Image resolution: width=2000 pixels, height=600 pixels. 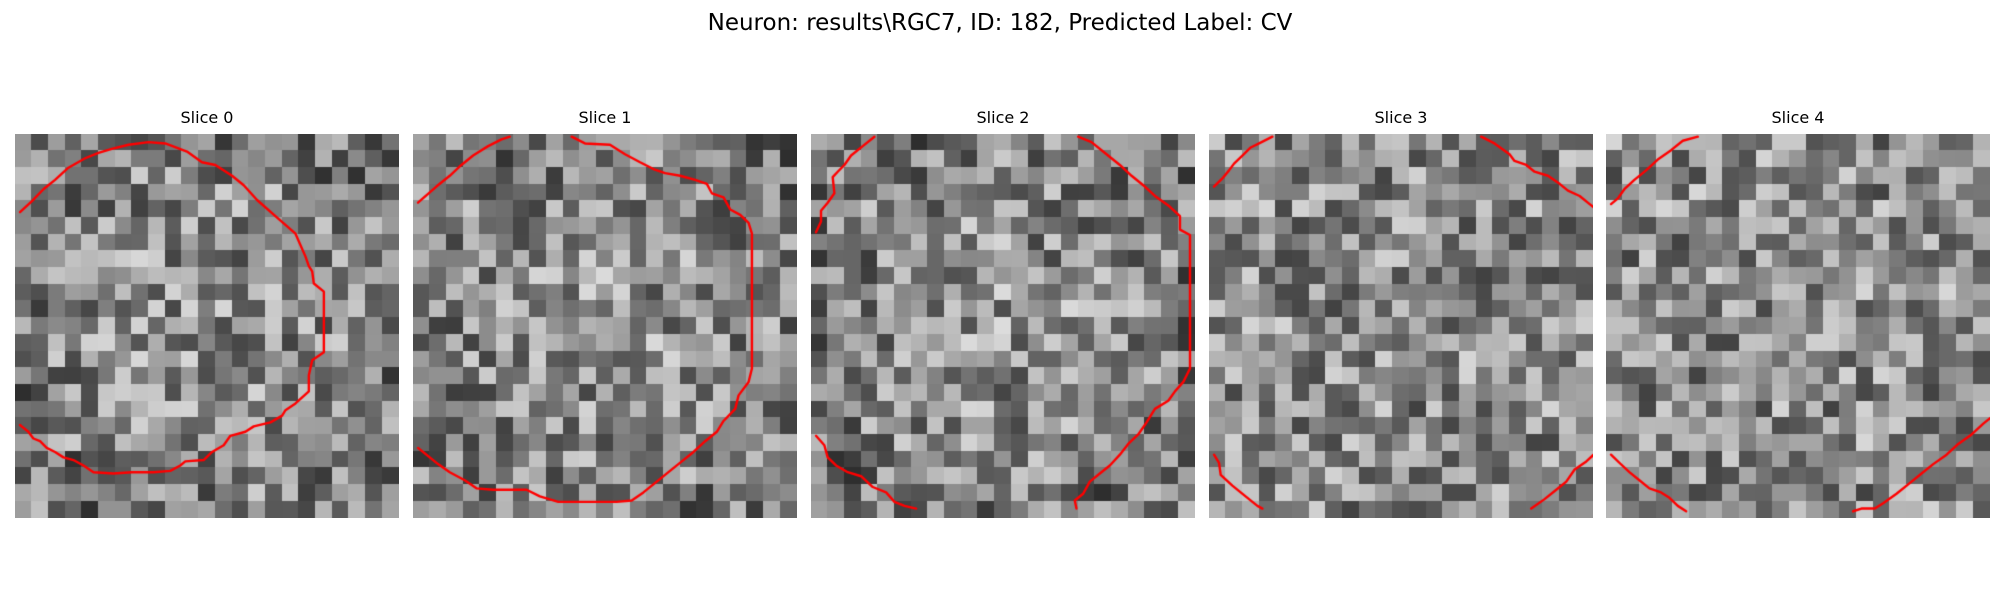 I want to click on slice-panel-0: Slice 0, so click(x=207, y=314).